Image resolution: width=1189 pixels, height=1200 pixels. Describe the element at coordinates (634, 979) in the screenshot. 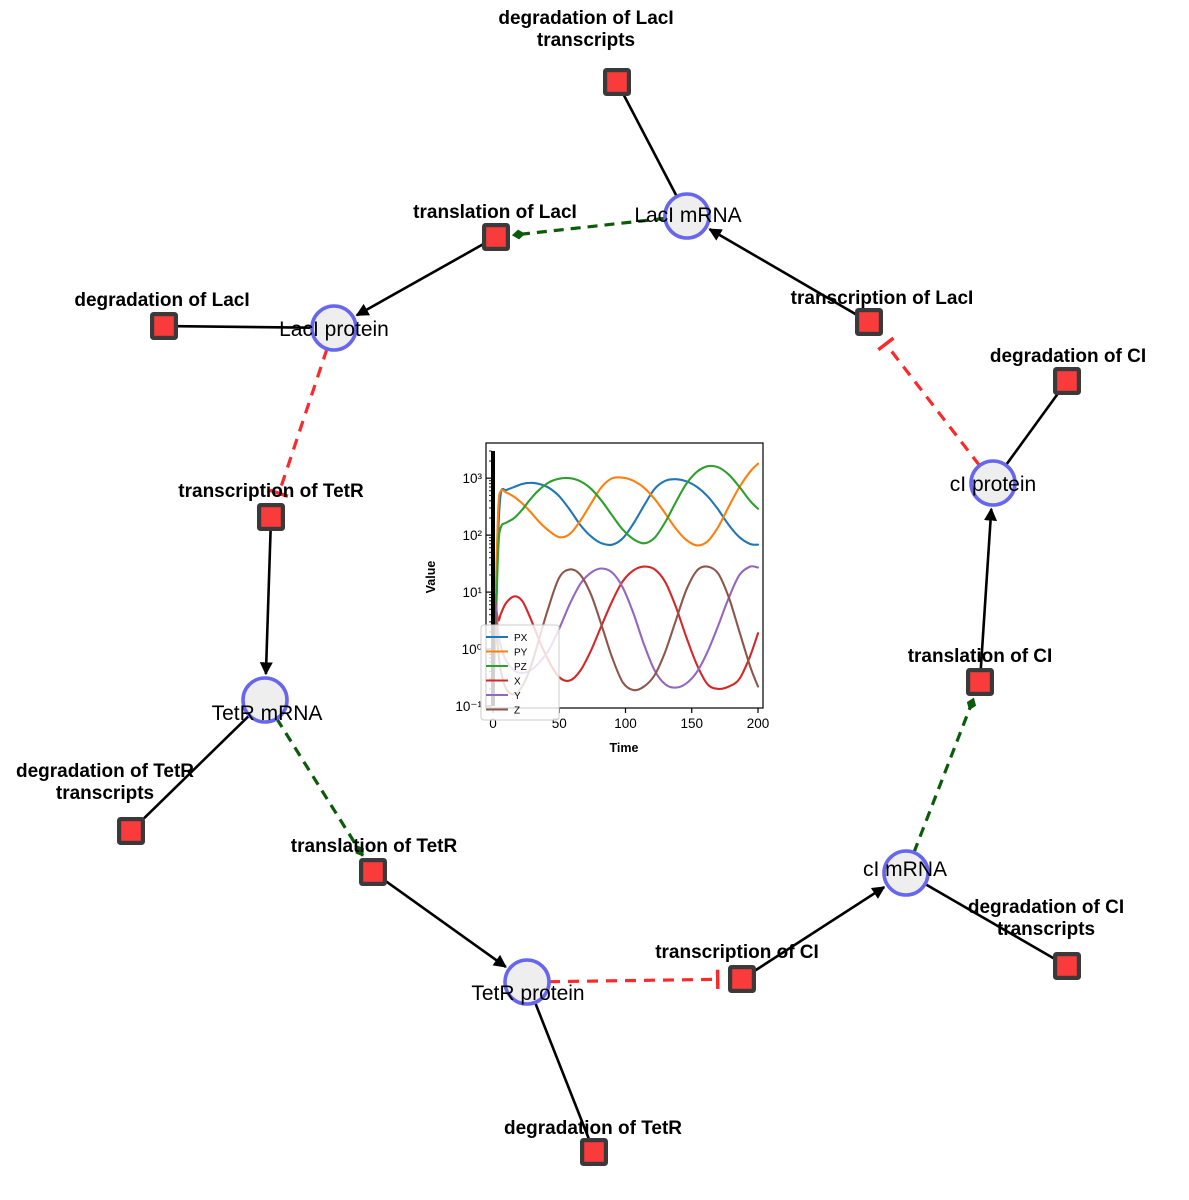

I see `edge-tetr_protein-to-transcription_of_ci` at that location.